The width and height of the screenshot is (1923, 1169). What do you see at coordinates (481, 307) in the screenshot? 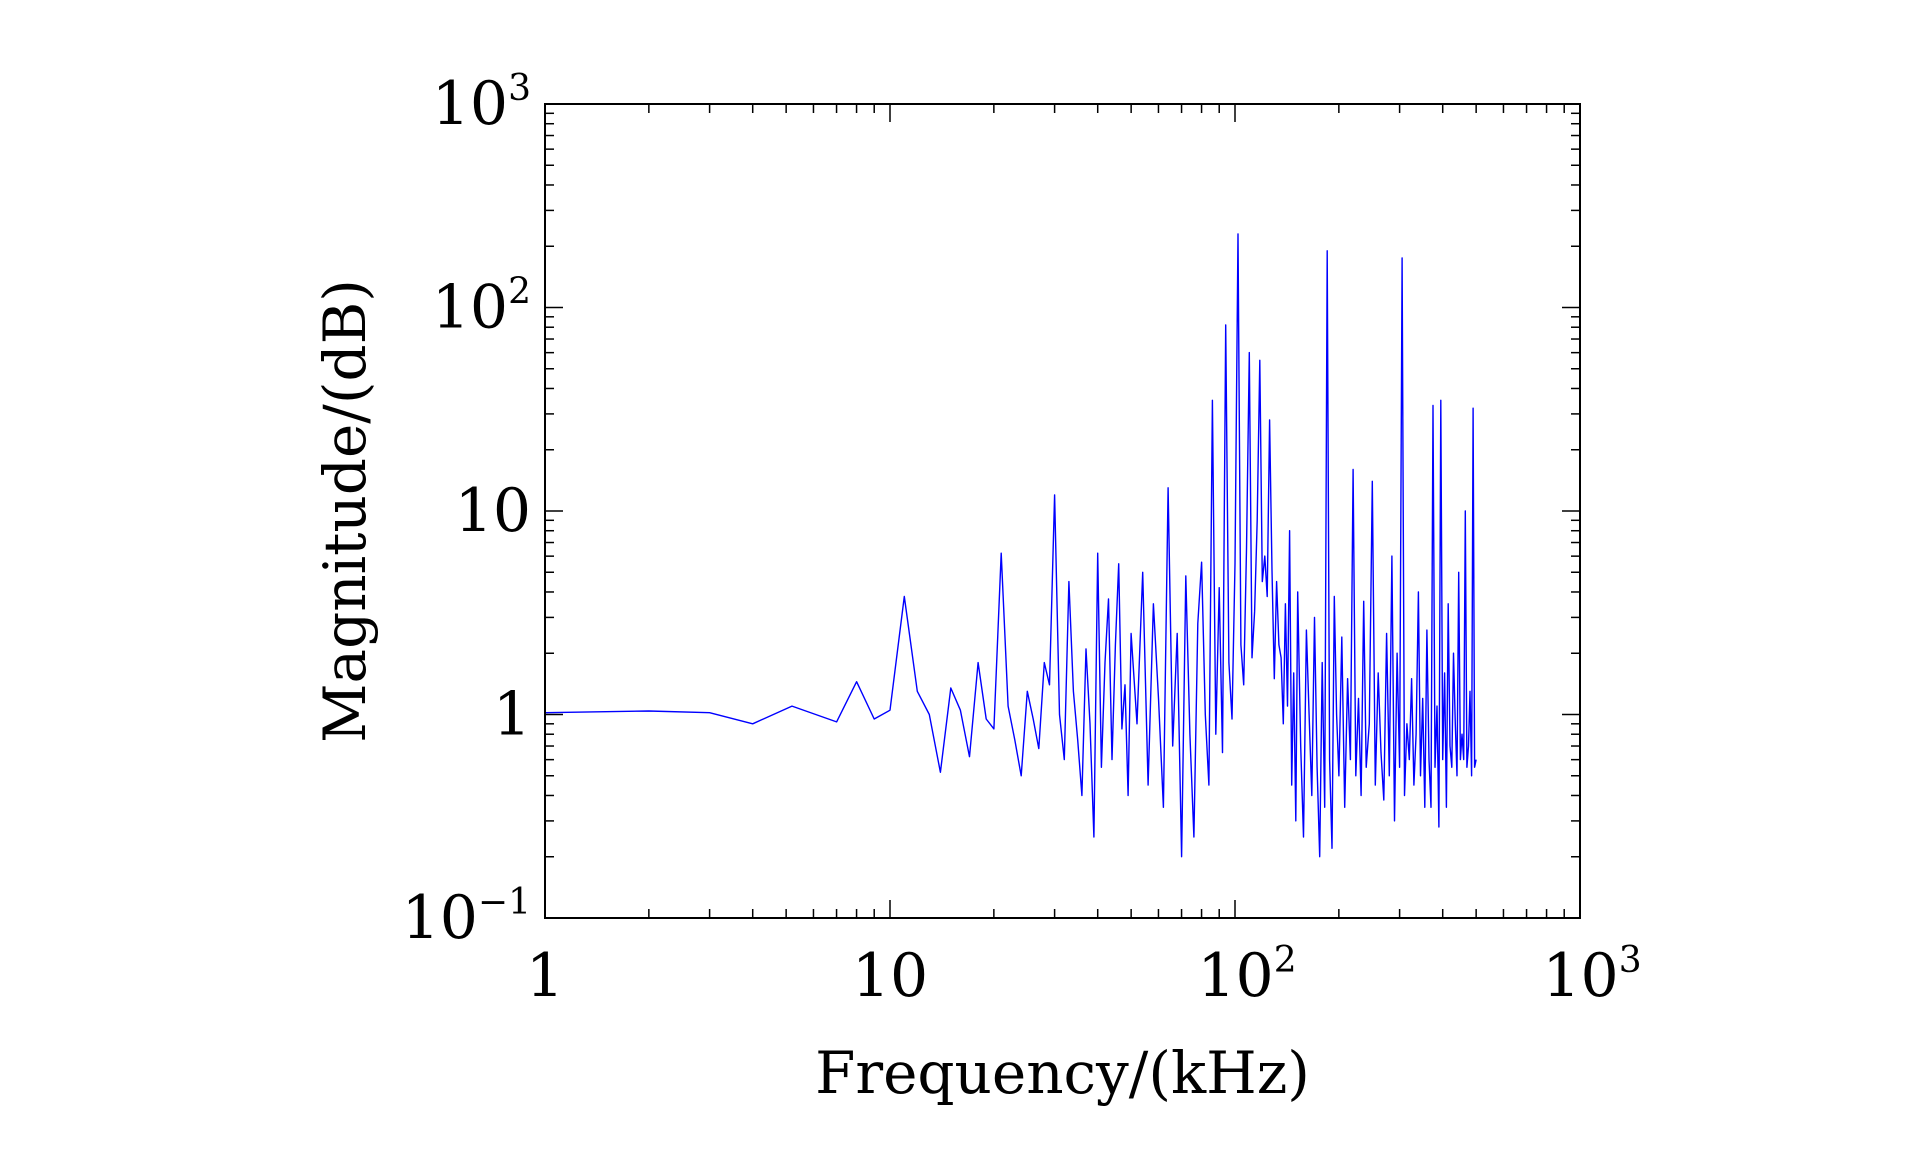
I see `y-tick-label: 10²` at bounding box center [481, 307].